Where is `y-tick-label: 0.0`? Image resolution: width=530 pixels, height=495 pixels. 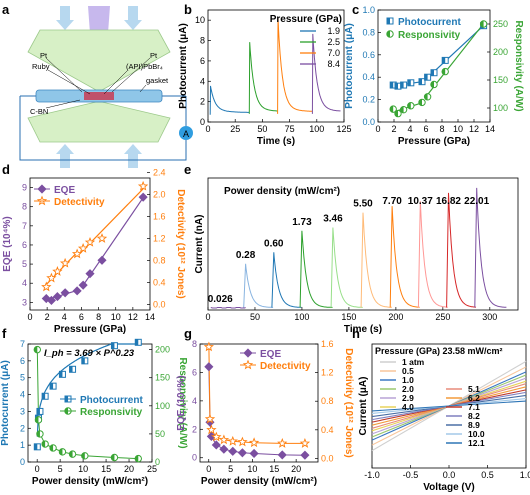
y-tick-label: 0.0 is located at coordinates (368, 122).